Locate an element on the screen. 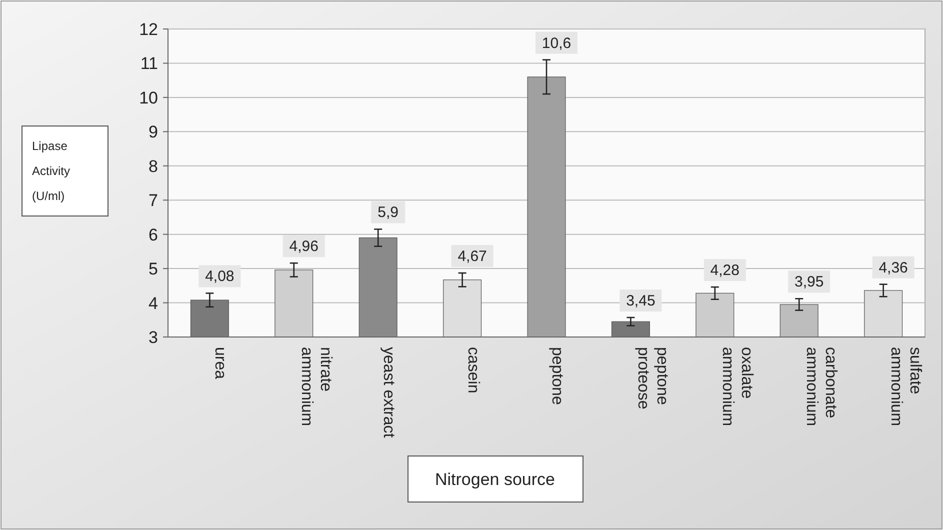 The image size is (943, 530). y-tick-label: 10 is located at coordinates (148, 98).